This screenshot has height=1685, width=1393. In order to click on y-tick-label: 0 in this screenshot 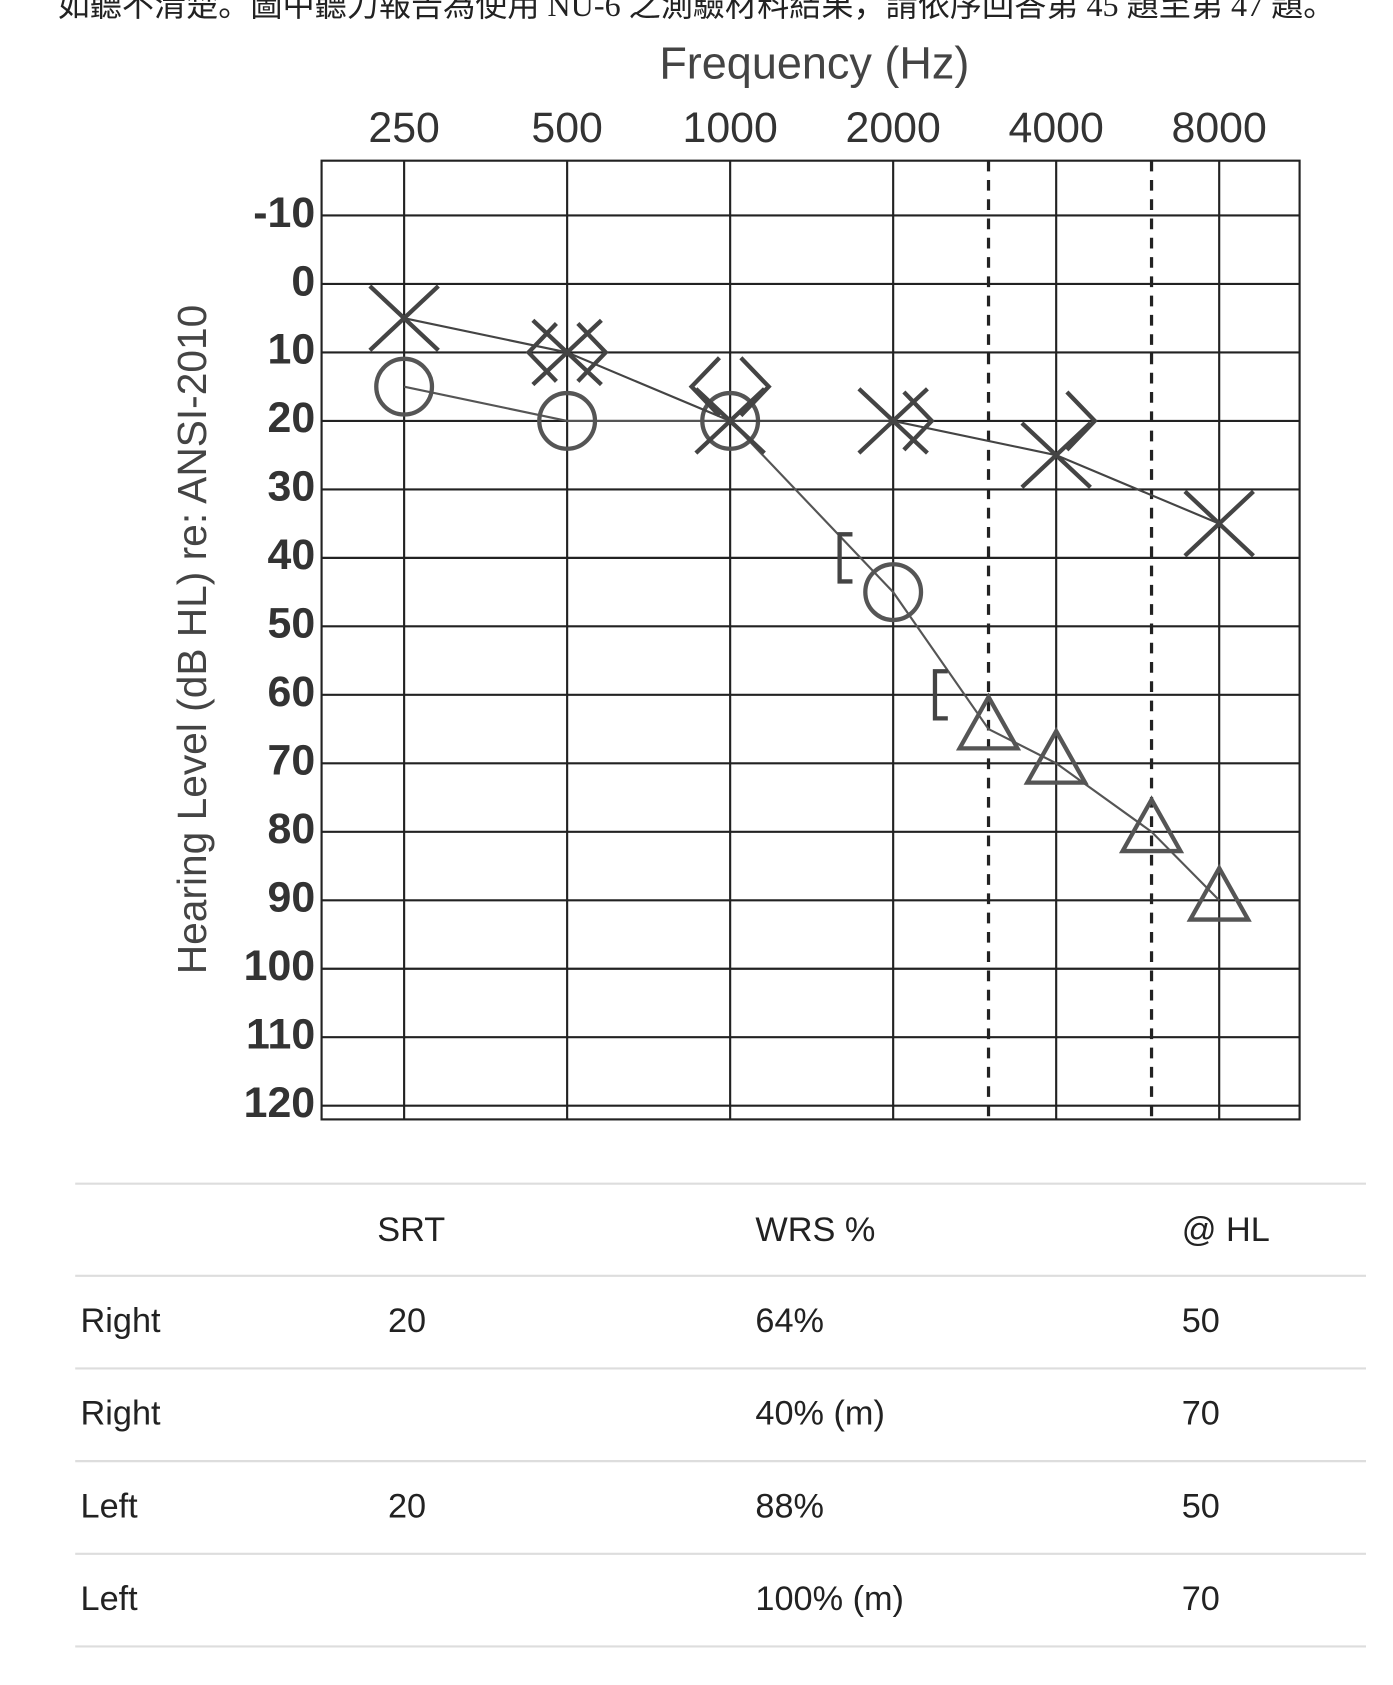, I will do `click(303, 281)`.